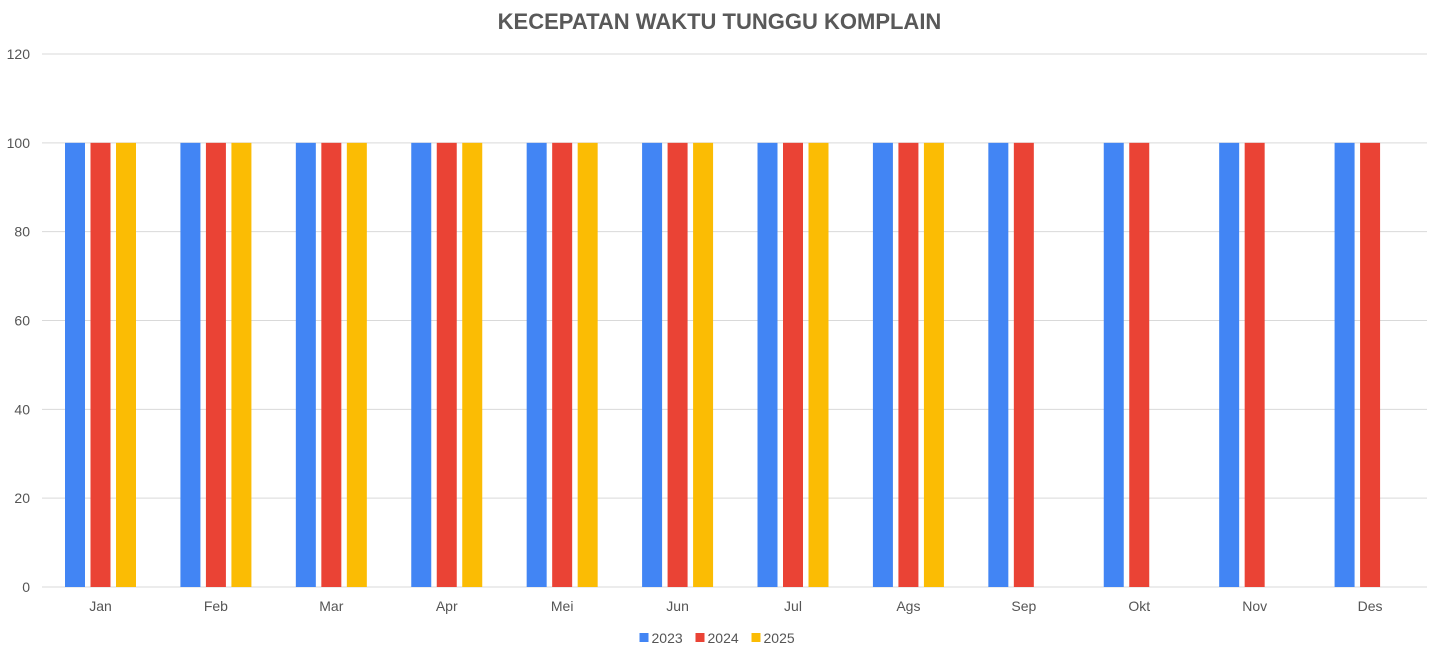  Describe the element at coordinates (100, 606) in the screenshot. I see `x-tick-label: Jan` at that location.